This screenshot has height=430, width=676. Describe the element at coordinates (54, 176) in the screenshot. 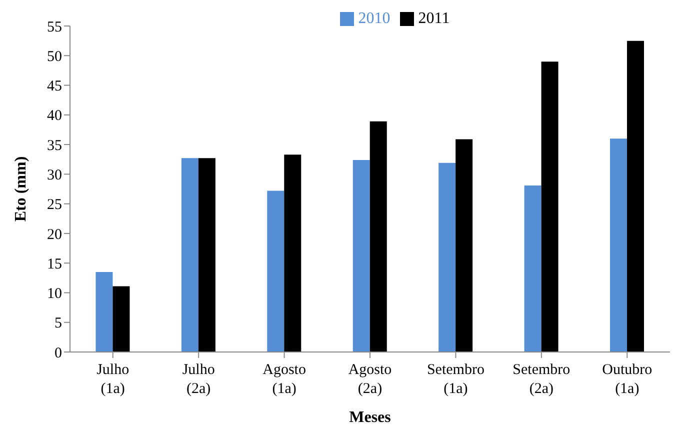

I see `y-tick-label: 30` at that location.